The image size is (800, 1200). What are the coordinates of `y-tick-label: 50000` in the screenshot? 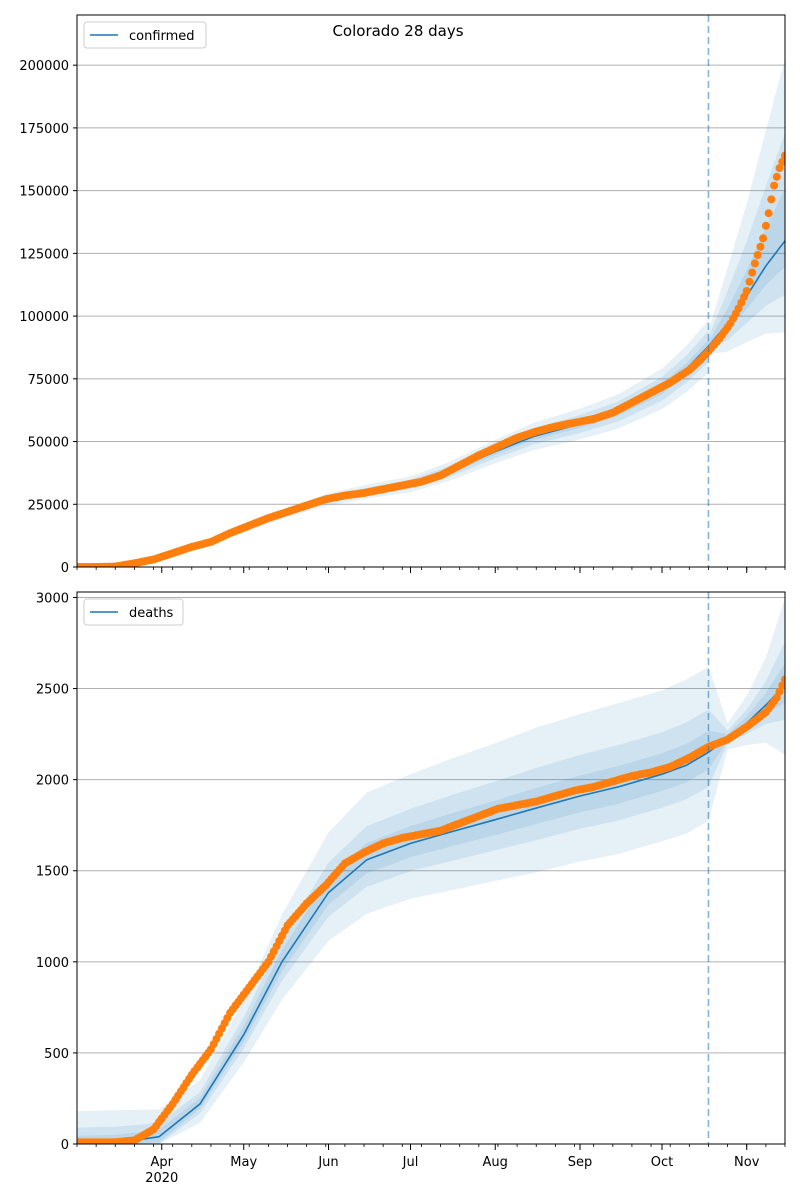 It's located at (48, 443).